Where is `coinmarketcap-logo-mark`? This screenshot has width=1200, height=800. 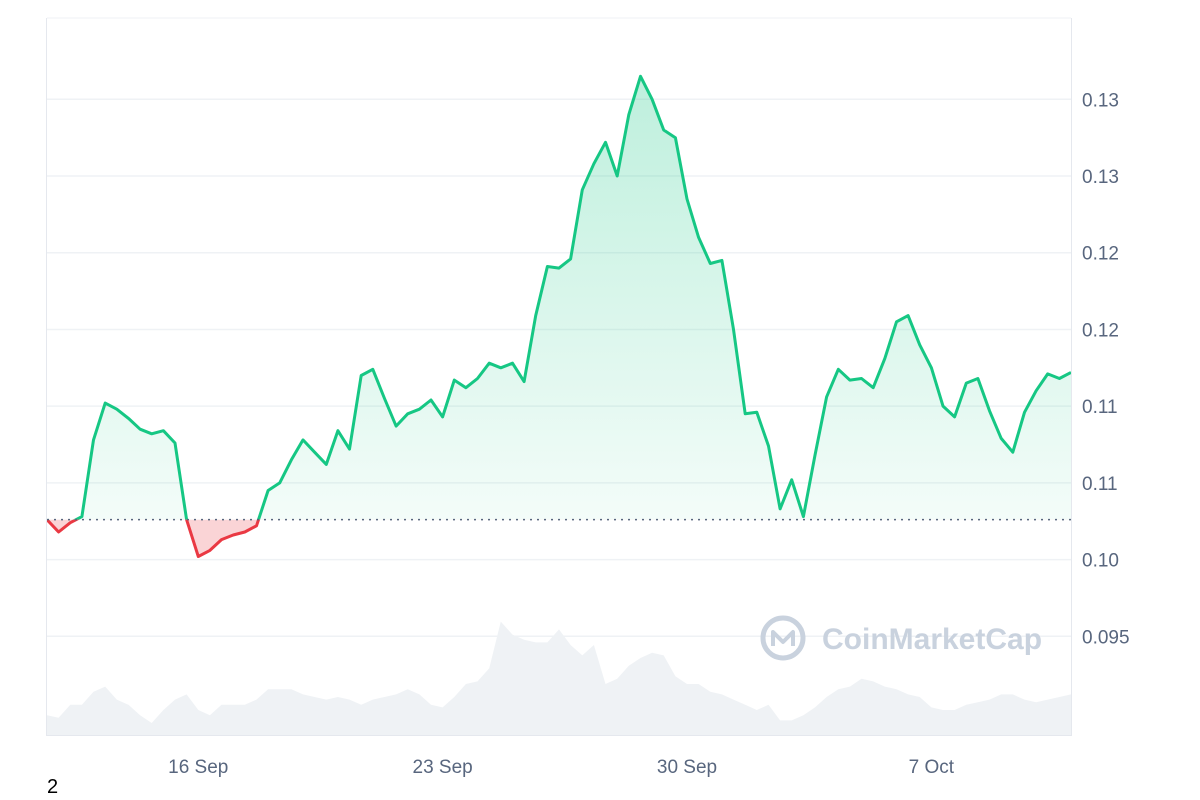 coinmarketcap-logo-mark is located at coordinates (783, 638).